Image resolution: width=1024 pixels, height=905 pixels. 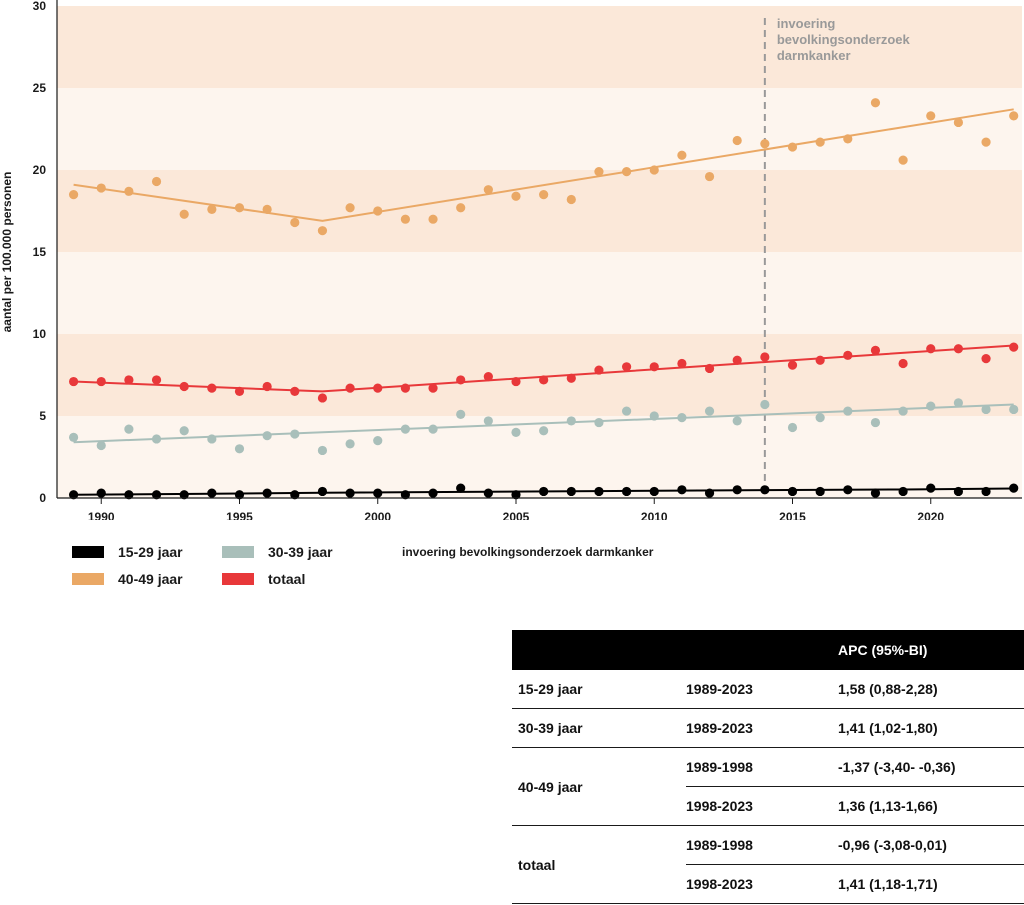 I want to click on x-tick-label: 2010, so click(x=654, y=515).